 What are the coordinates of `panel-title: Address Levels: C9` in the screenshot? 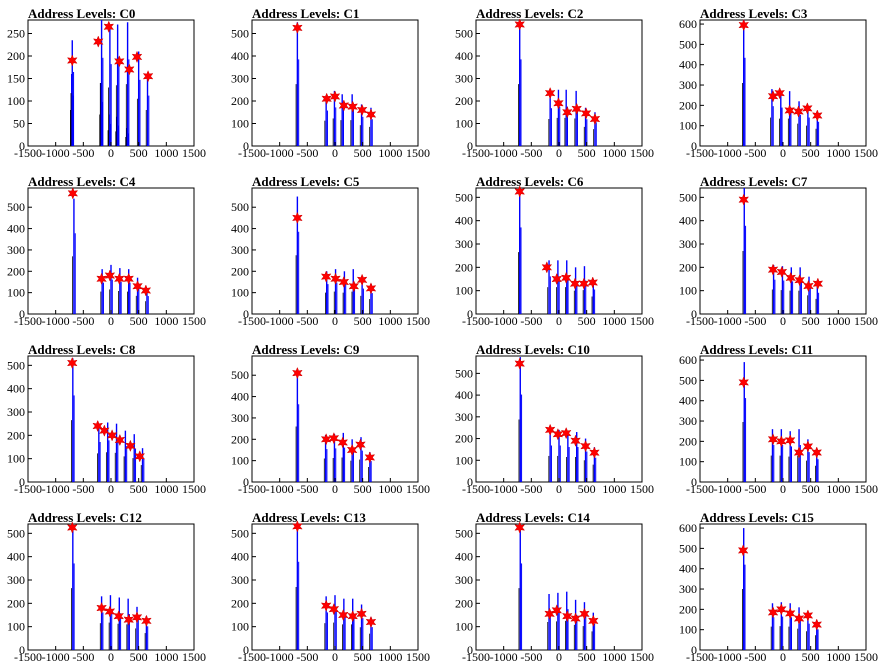 It's located at (306, 349).